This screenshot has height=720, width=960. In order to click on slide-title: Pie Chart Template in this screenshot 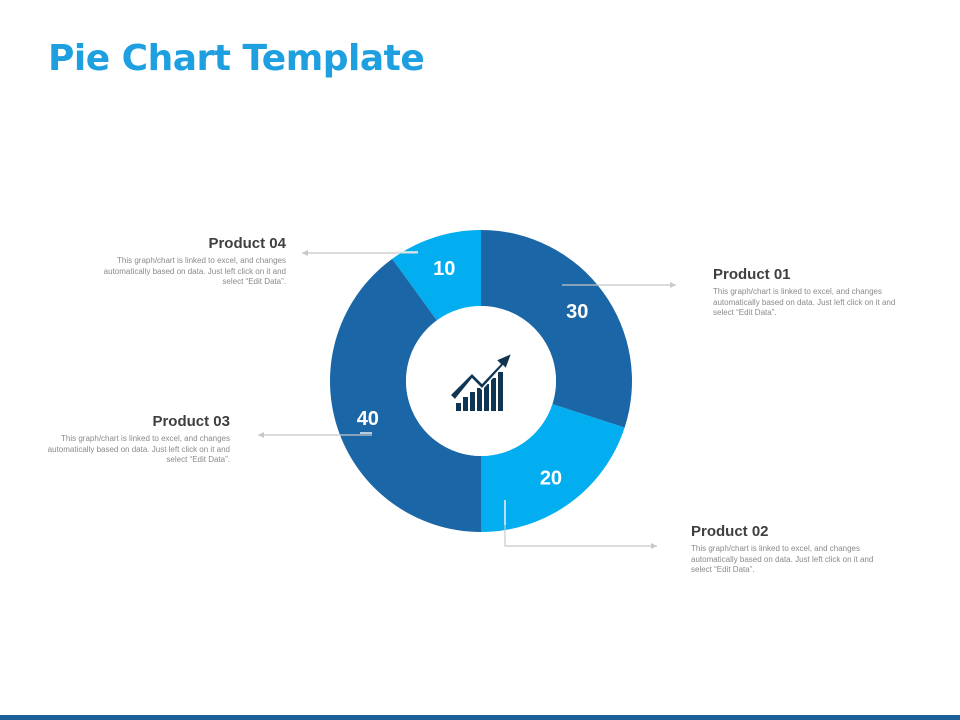, I will do `click(236, 58)`.